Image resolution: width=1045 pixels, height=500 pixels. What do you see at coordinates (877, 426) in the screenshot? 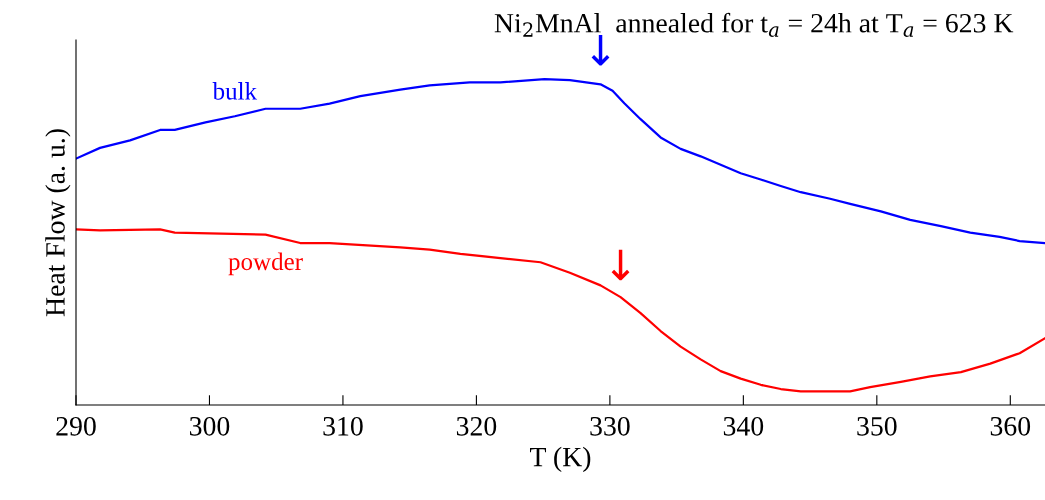
I see `x-tick-label: 350` at bounding box center [877, 426].